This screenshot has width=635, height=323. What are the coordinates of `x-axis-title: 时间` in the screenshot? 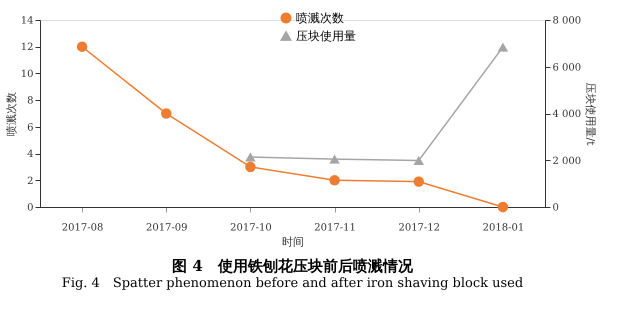 It's located at (293, 242).